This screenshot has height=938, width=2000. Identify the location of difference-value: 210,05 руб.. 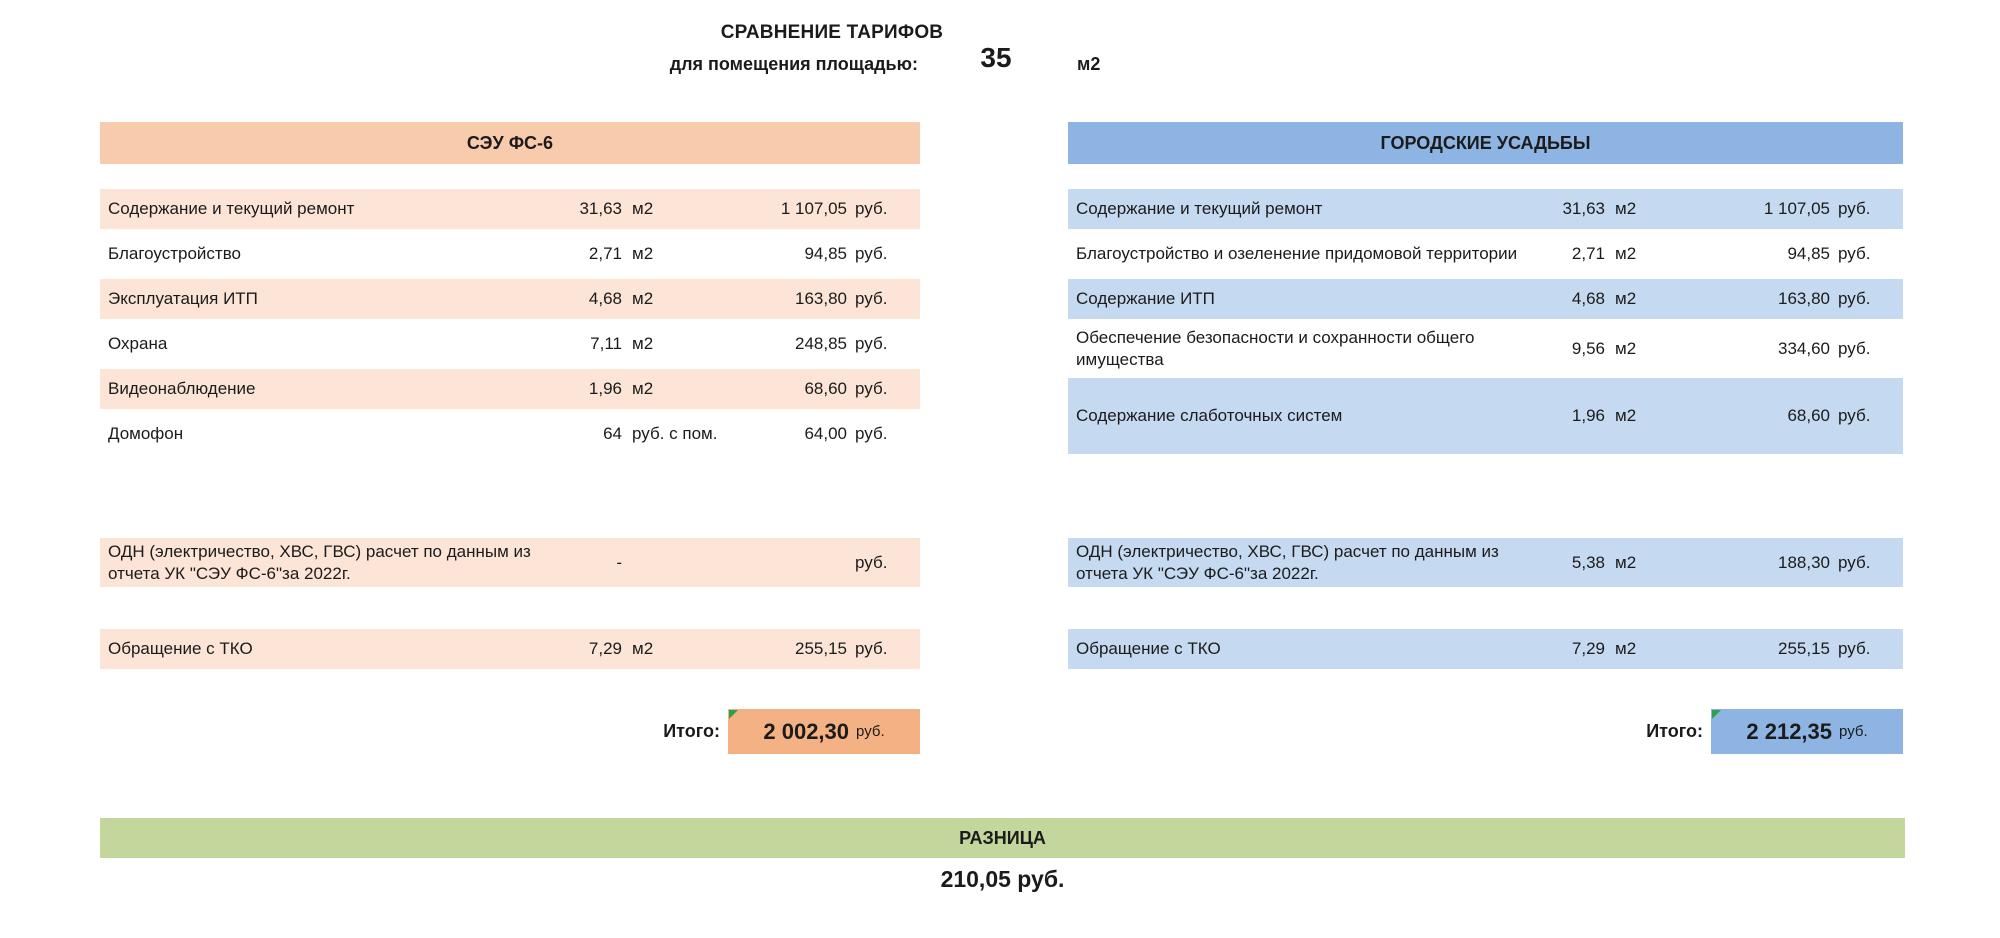
(1002, 879).